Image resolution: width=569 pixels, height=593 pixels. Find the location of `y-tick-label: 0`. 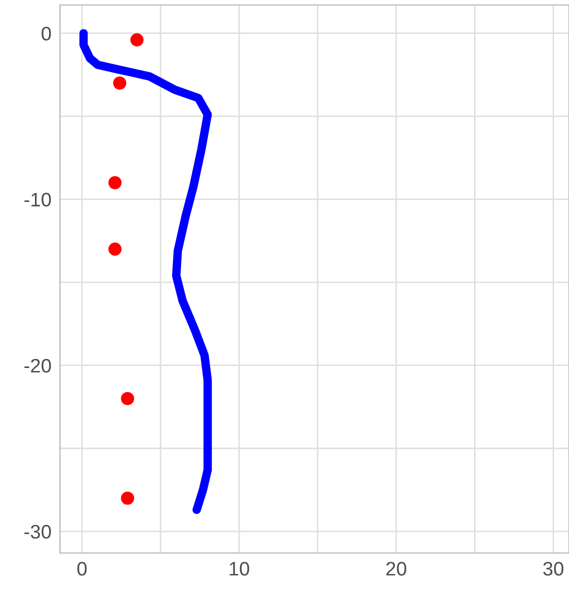

y-tick-label: 0 is located at coordinates (46, 33).